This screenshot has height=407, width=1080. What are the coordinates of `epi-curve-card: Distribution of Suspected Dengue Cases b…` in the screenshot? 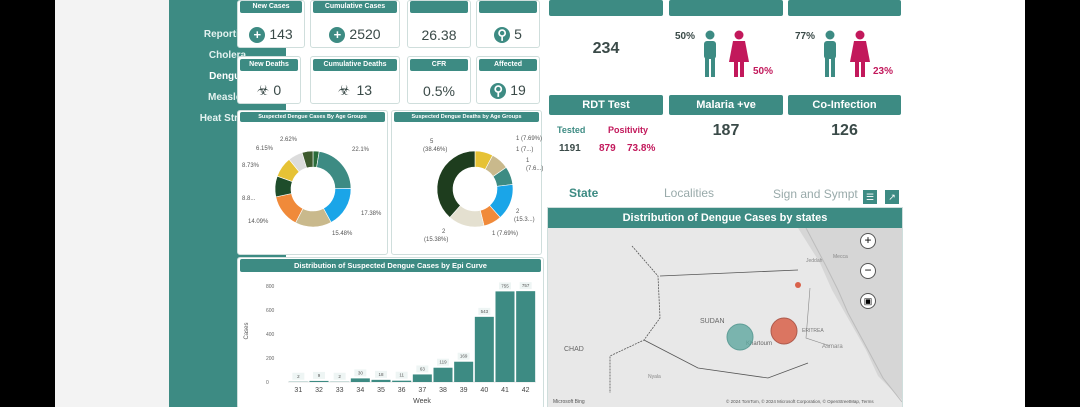 It's located at (390, 332).